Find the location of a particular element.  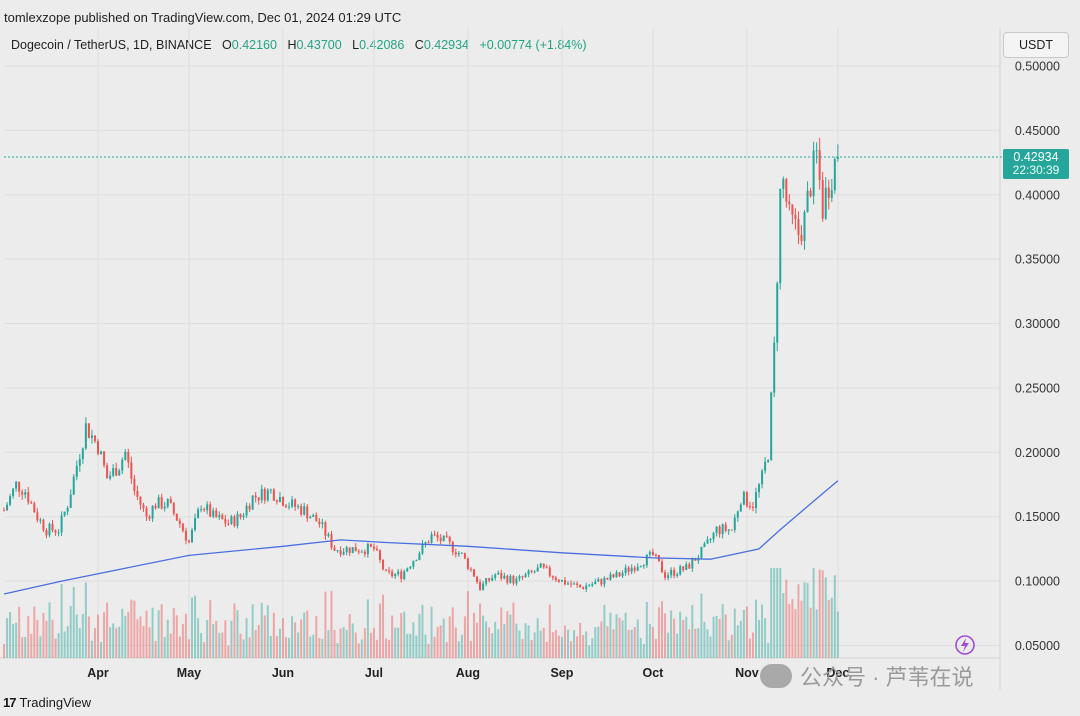

footer-brand: 17 TradingView is located at coordinates (47, 702).